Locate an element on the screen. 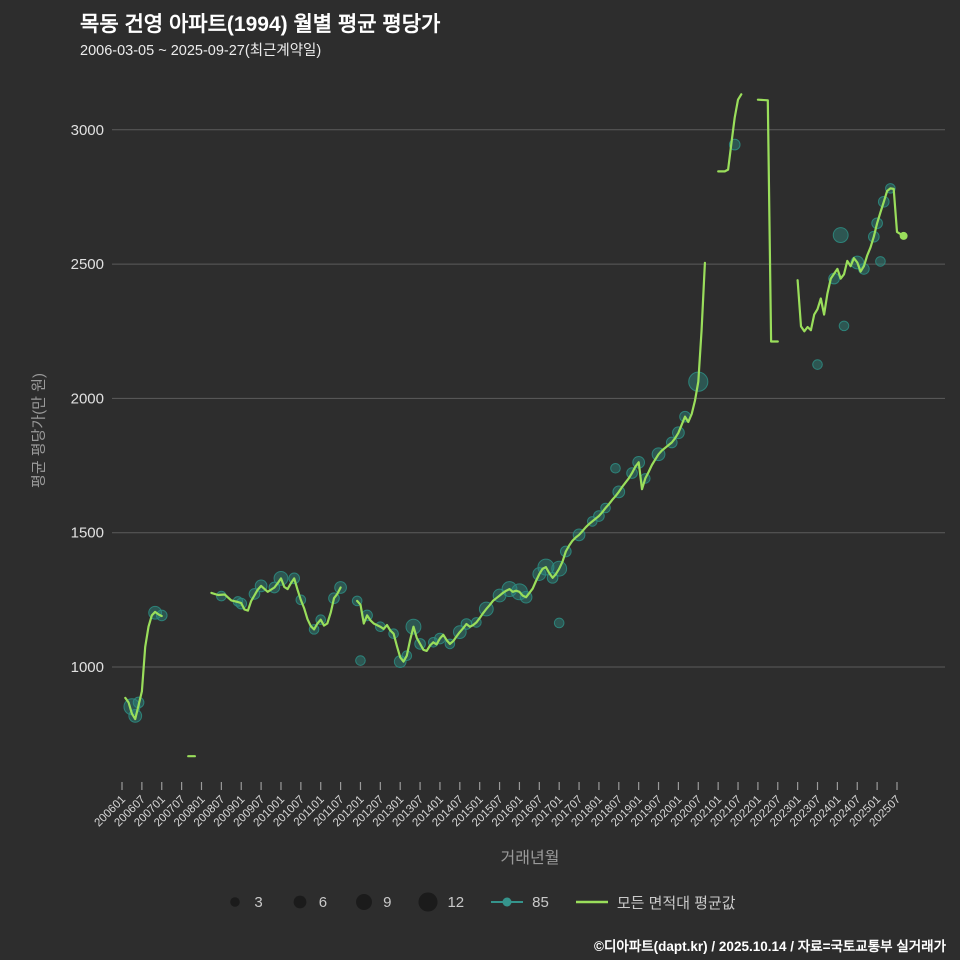 The width and height of the screenshot is (960, 960). legend-size-9: 9 is located at coordinates (372, 902).